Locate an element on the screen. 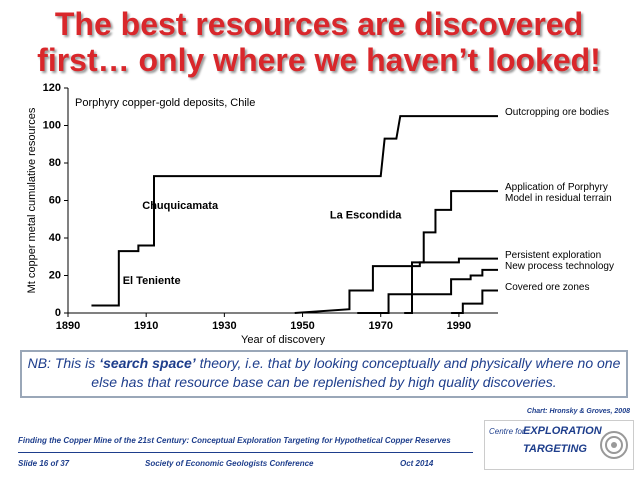 This screenshot has width=638, height=479. y-tick-label: 0 is located at coordinates (58, 313).